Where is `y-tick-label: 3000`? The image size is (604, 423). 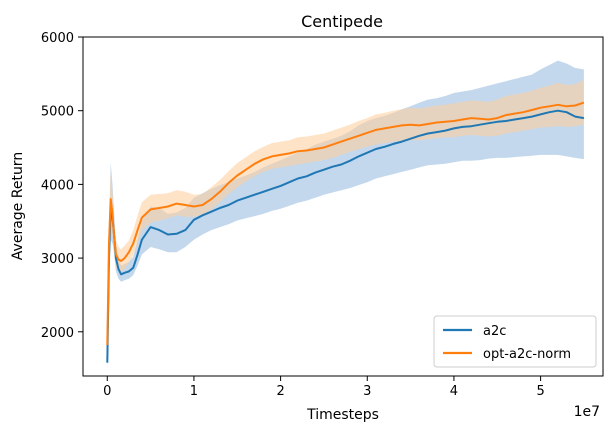
y-tick-label: 3000 is located at coordinates (57, 259).